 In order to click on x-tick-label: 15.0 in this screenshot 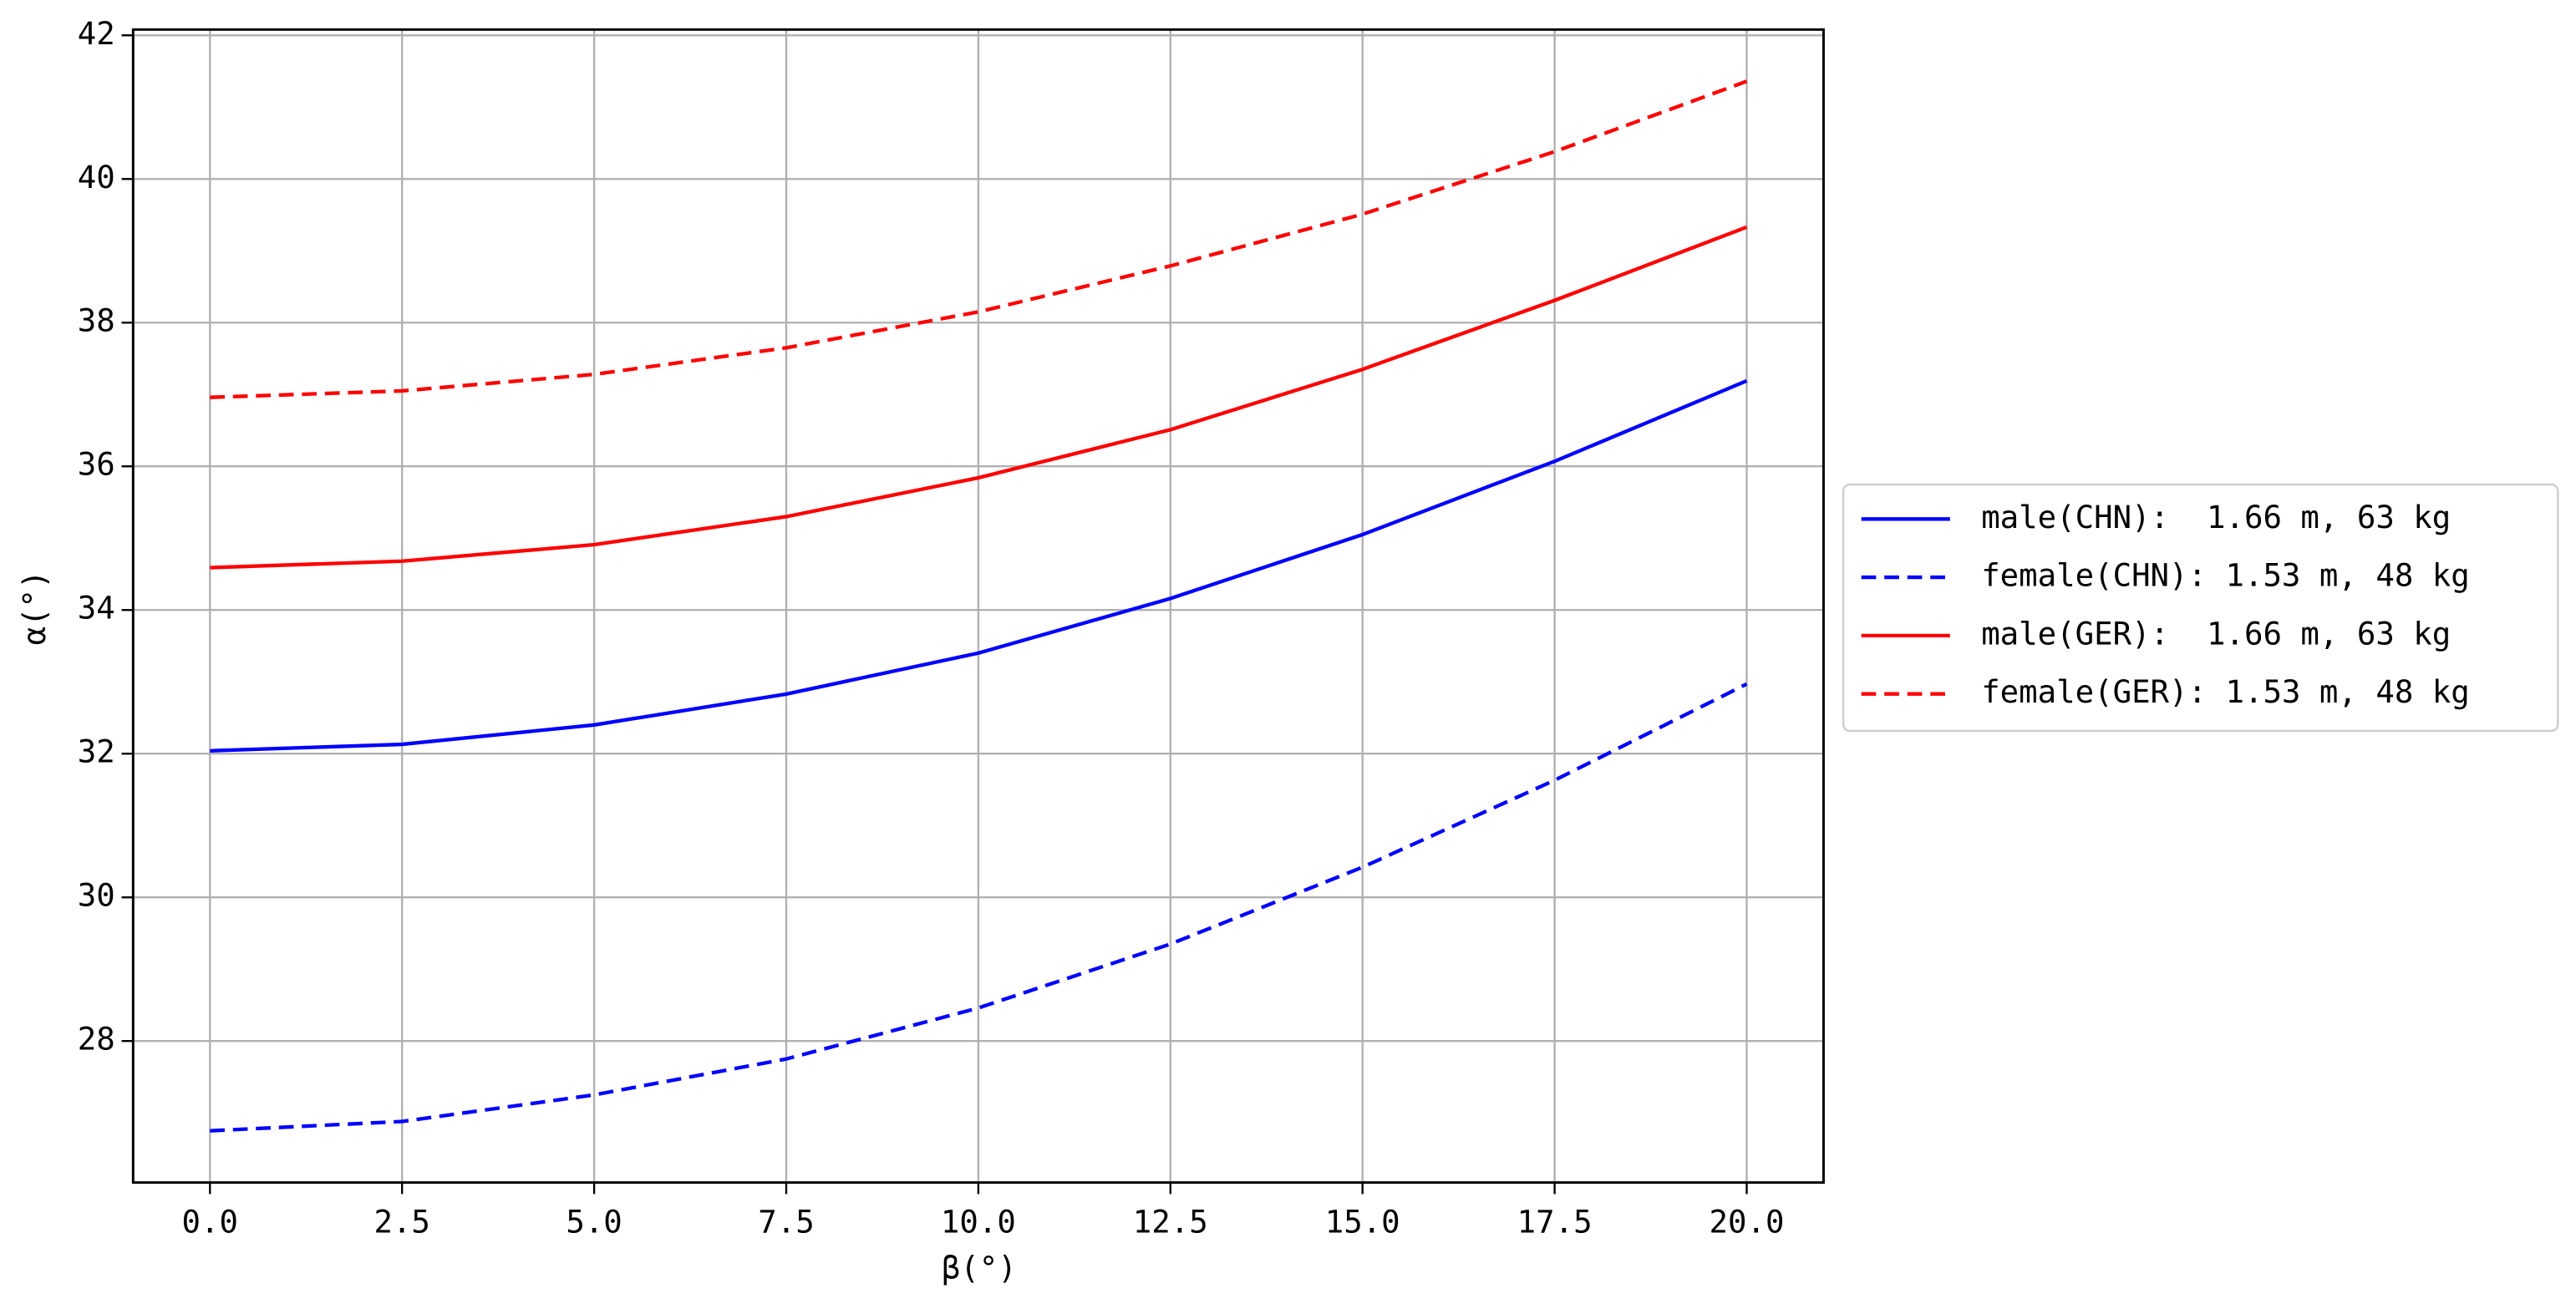, I will do `click(1362, 1221)`.